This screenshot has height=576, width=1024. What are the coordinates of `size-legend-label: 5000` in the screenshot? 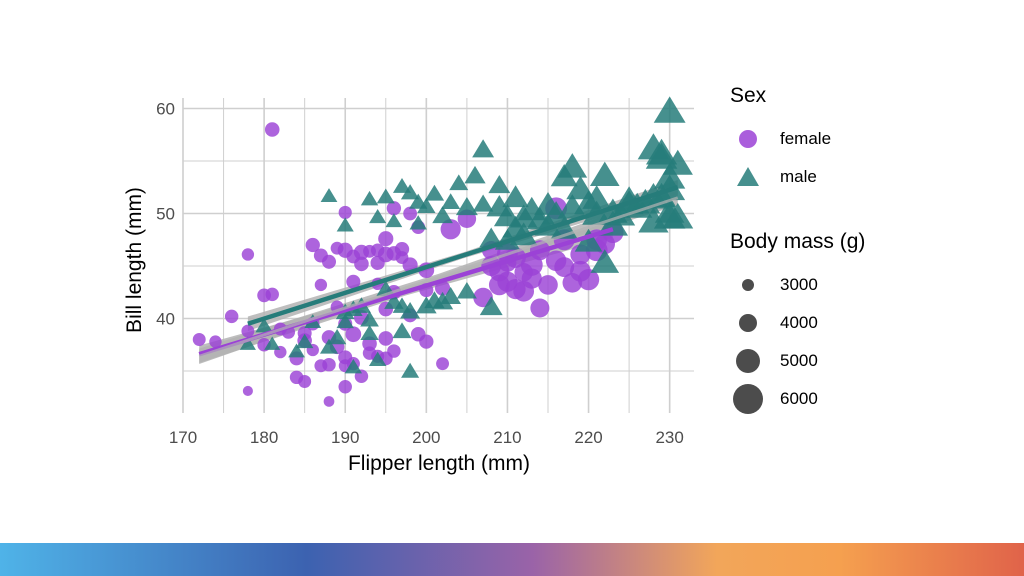 It's located at (799, 360).